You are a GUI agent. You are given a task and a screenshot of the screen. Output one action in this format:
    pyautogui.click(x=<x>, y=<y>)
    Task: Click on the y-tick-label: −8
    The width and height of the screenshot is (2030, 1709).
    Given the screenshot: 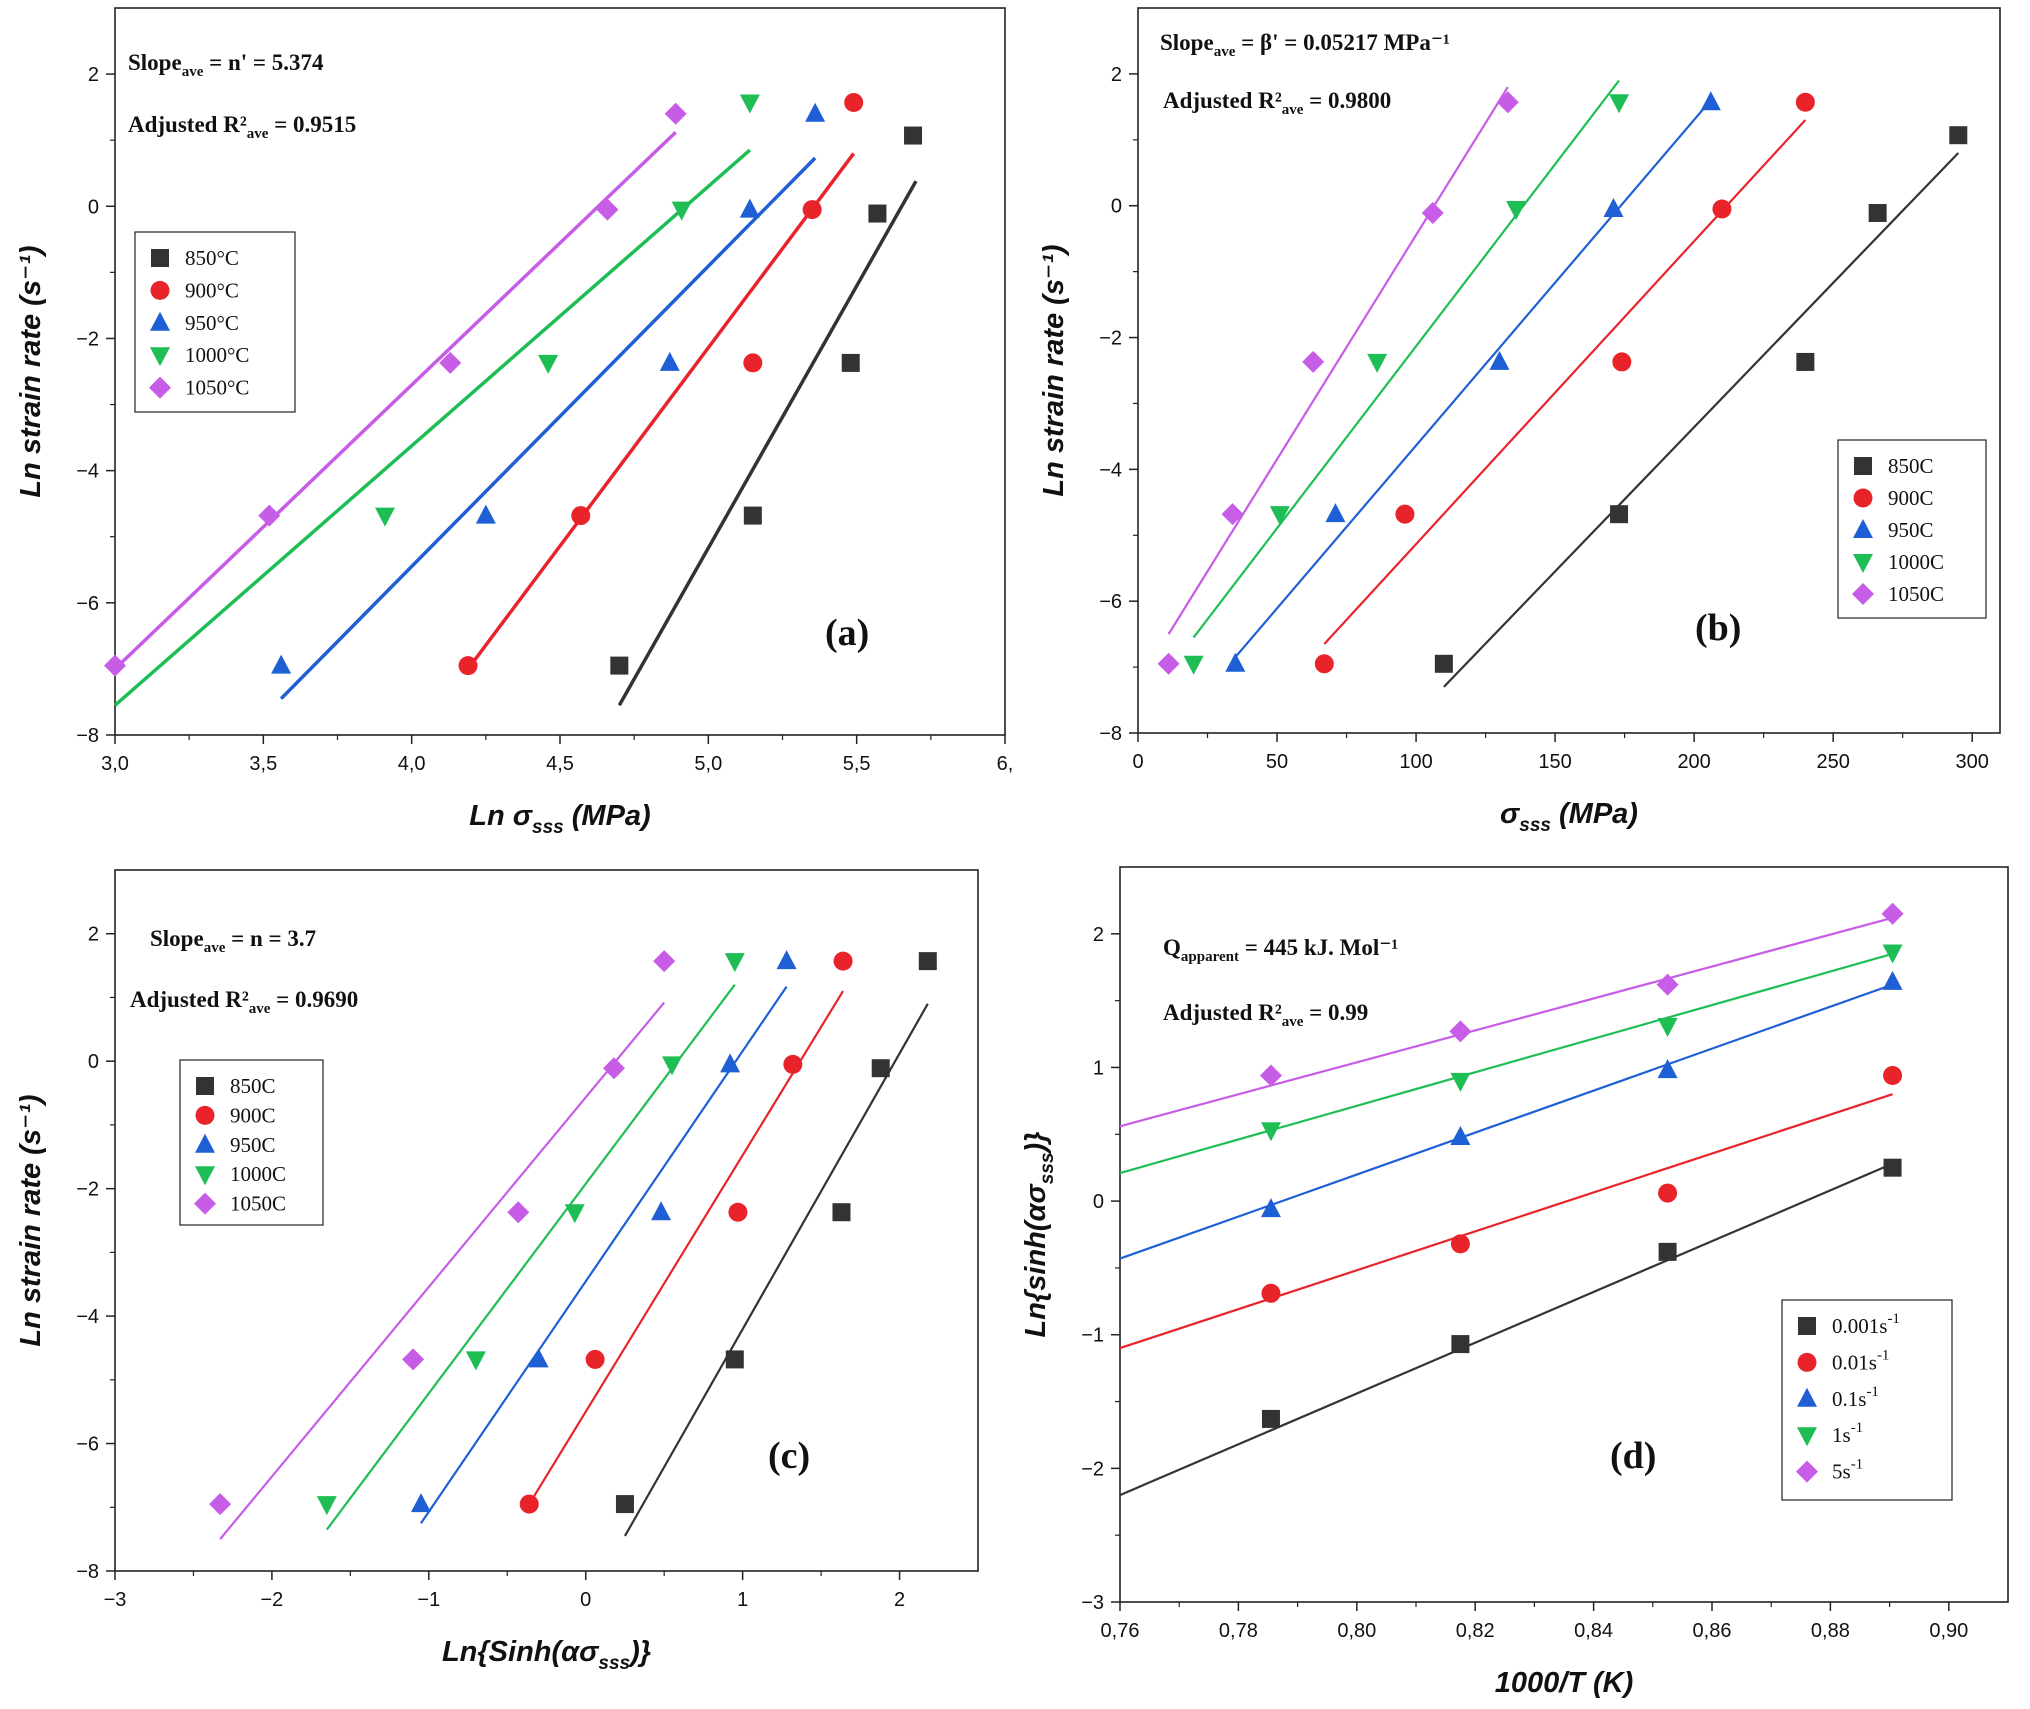 What is the action you would take?
    pyautogui.click(x=87, y=1572)
    